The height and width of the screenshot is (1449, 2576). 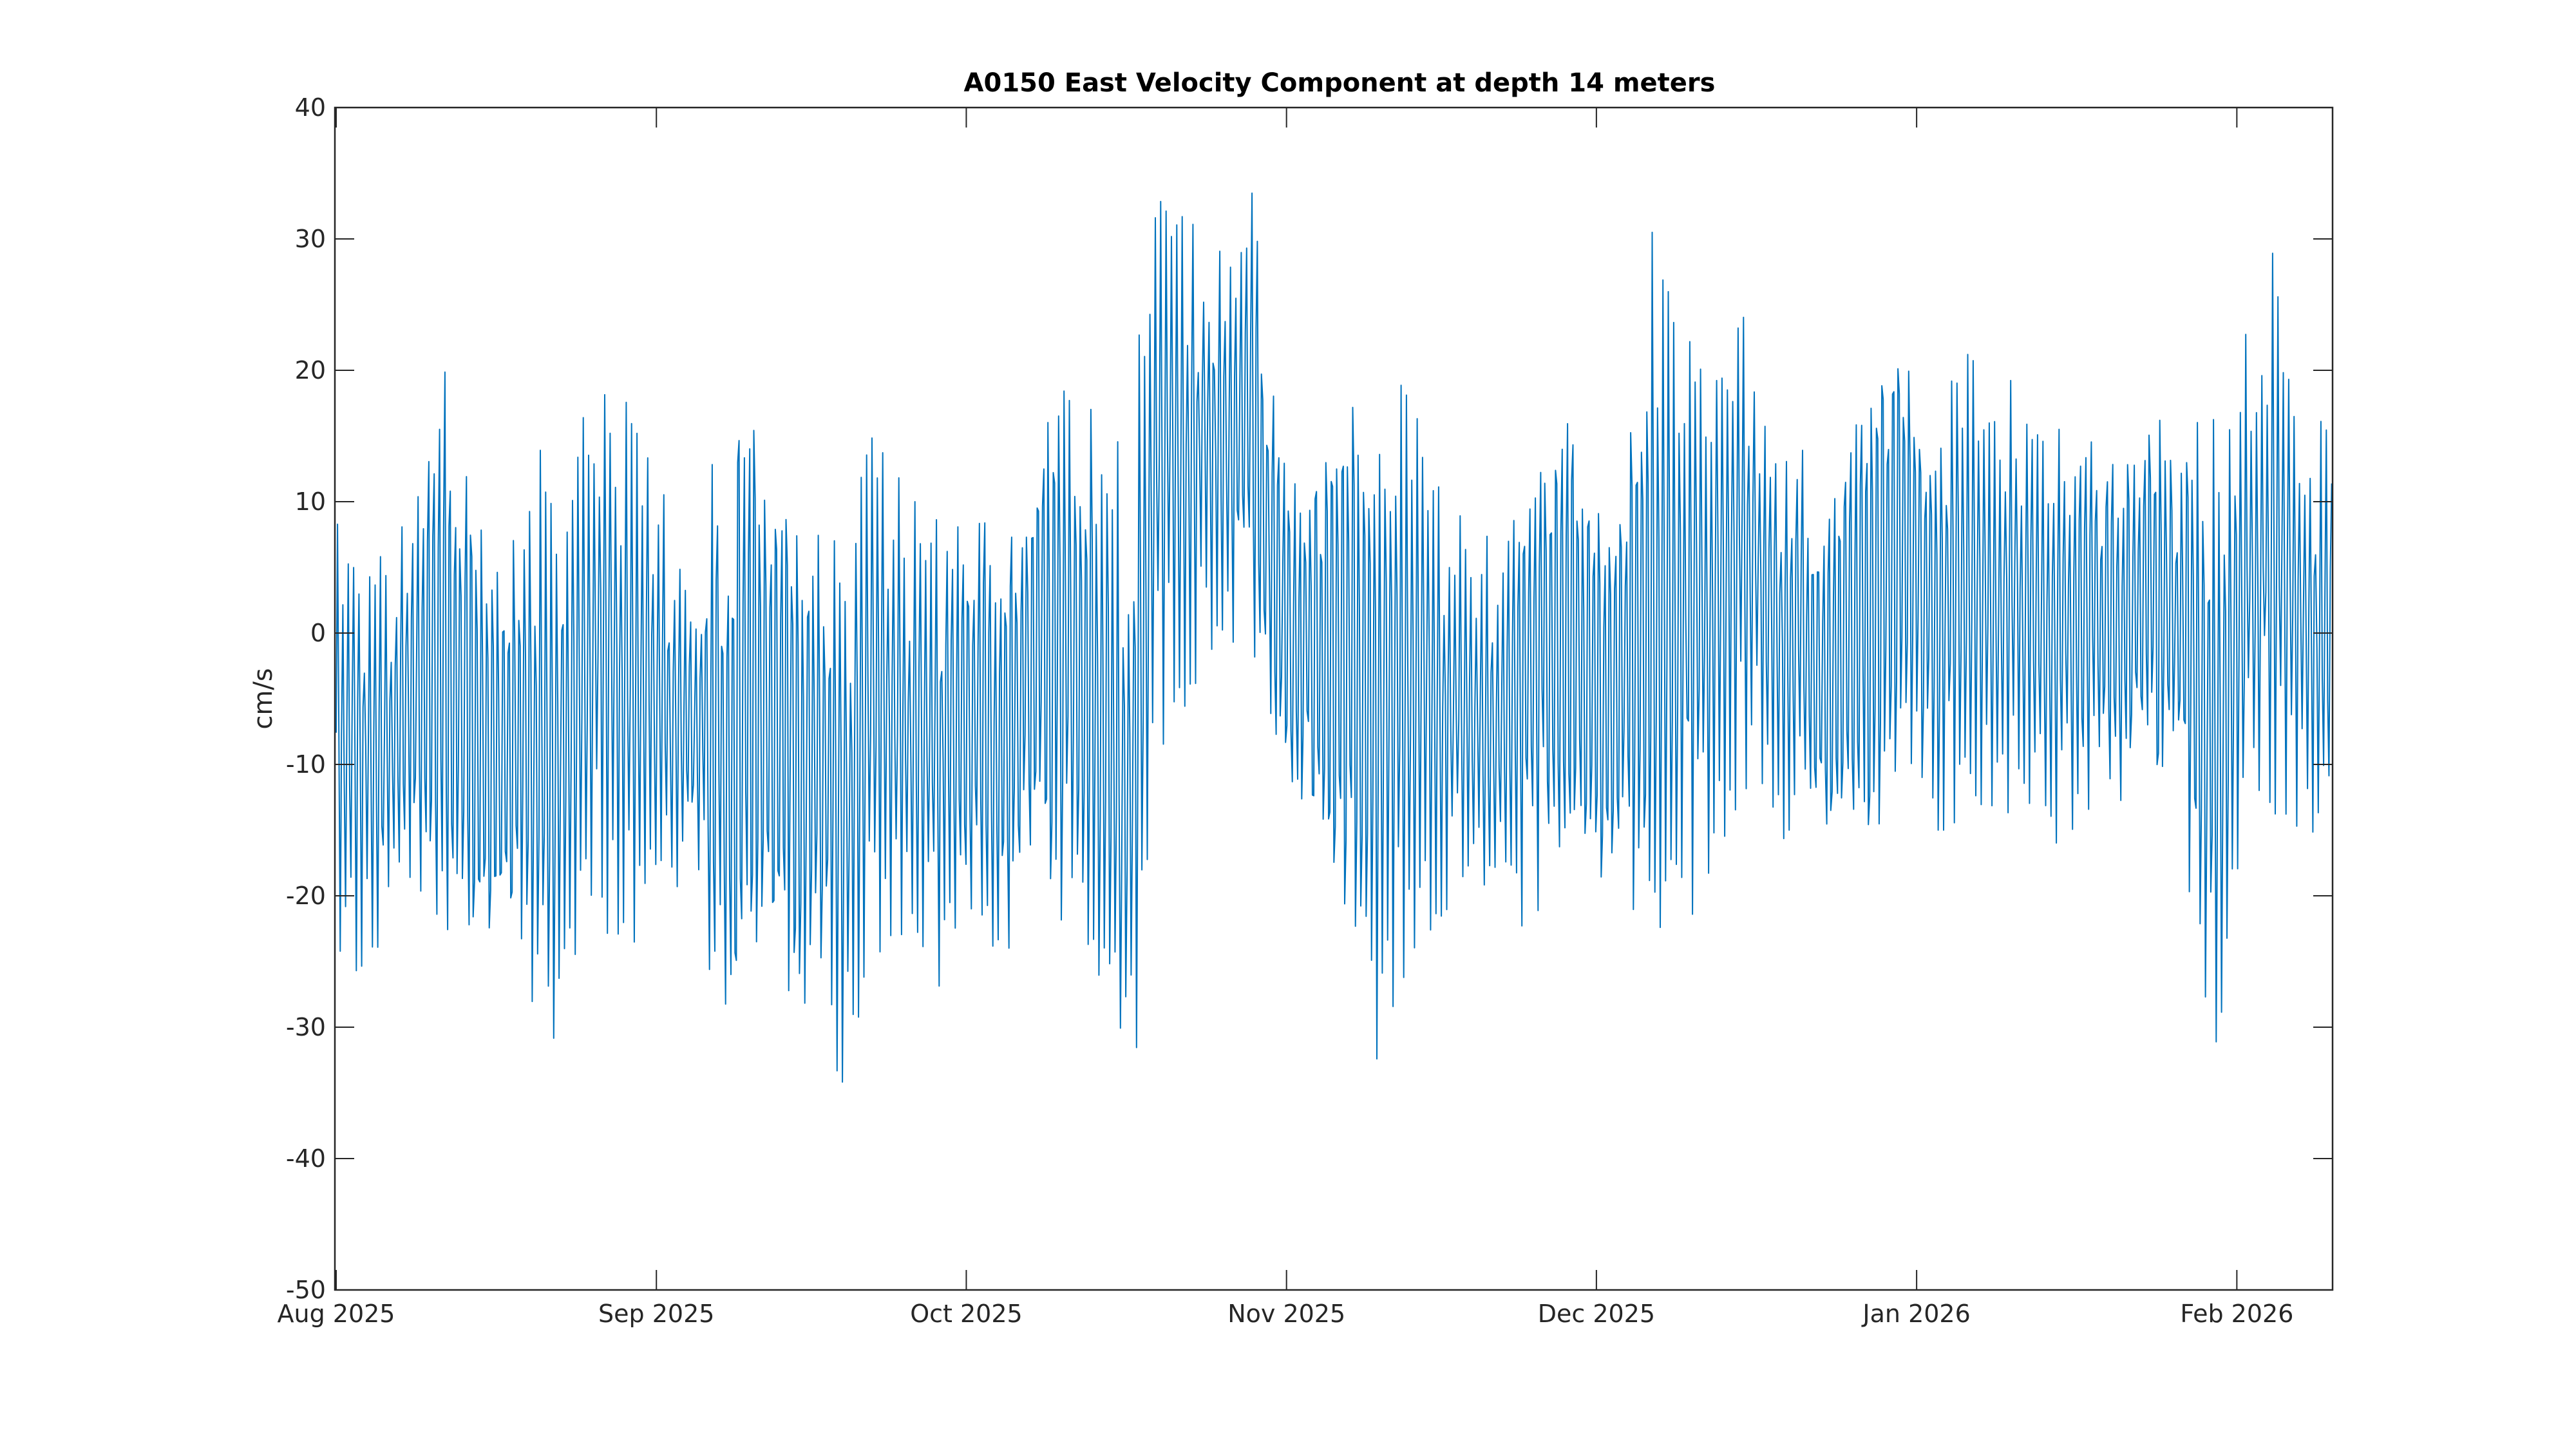 What do you see at coordinates (310, 108) in the screenshot?
I see `y-tick-label: 40` at bounding box center [310, 108].